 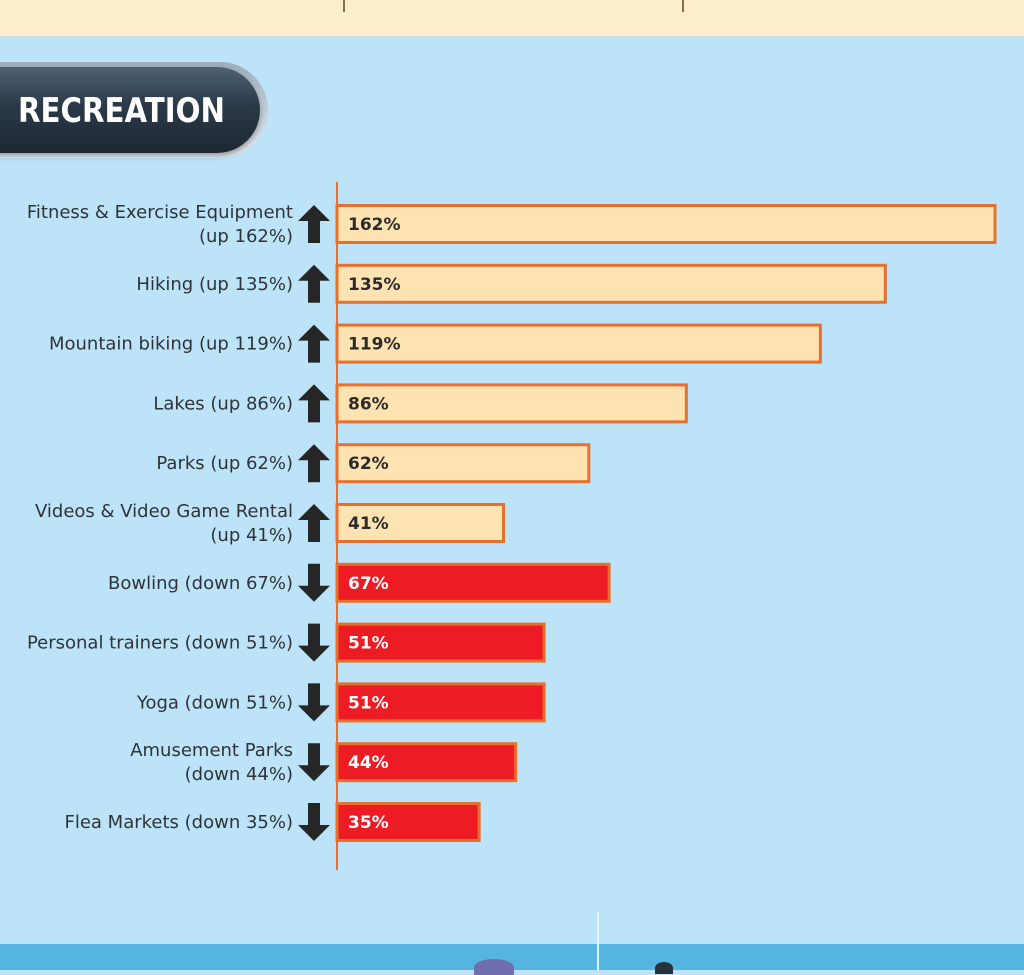 I want to click on category-label: Parks (up 62%), so click(x=224, y=463).